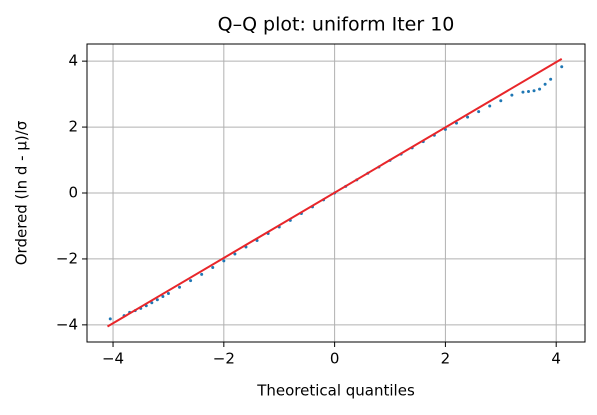 This screenshot has width=597, height=415. Describe the element at coordinates (67, 324) in the screenshot. I see `y-tick-label: −4` at that location.